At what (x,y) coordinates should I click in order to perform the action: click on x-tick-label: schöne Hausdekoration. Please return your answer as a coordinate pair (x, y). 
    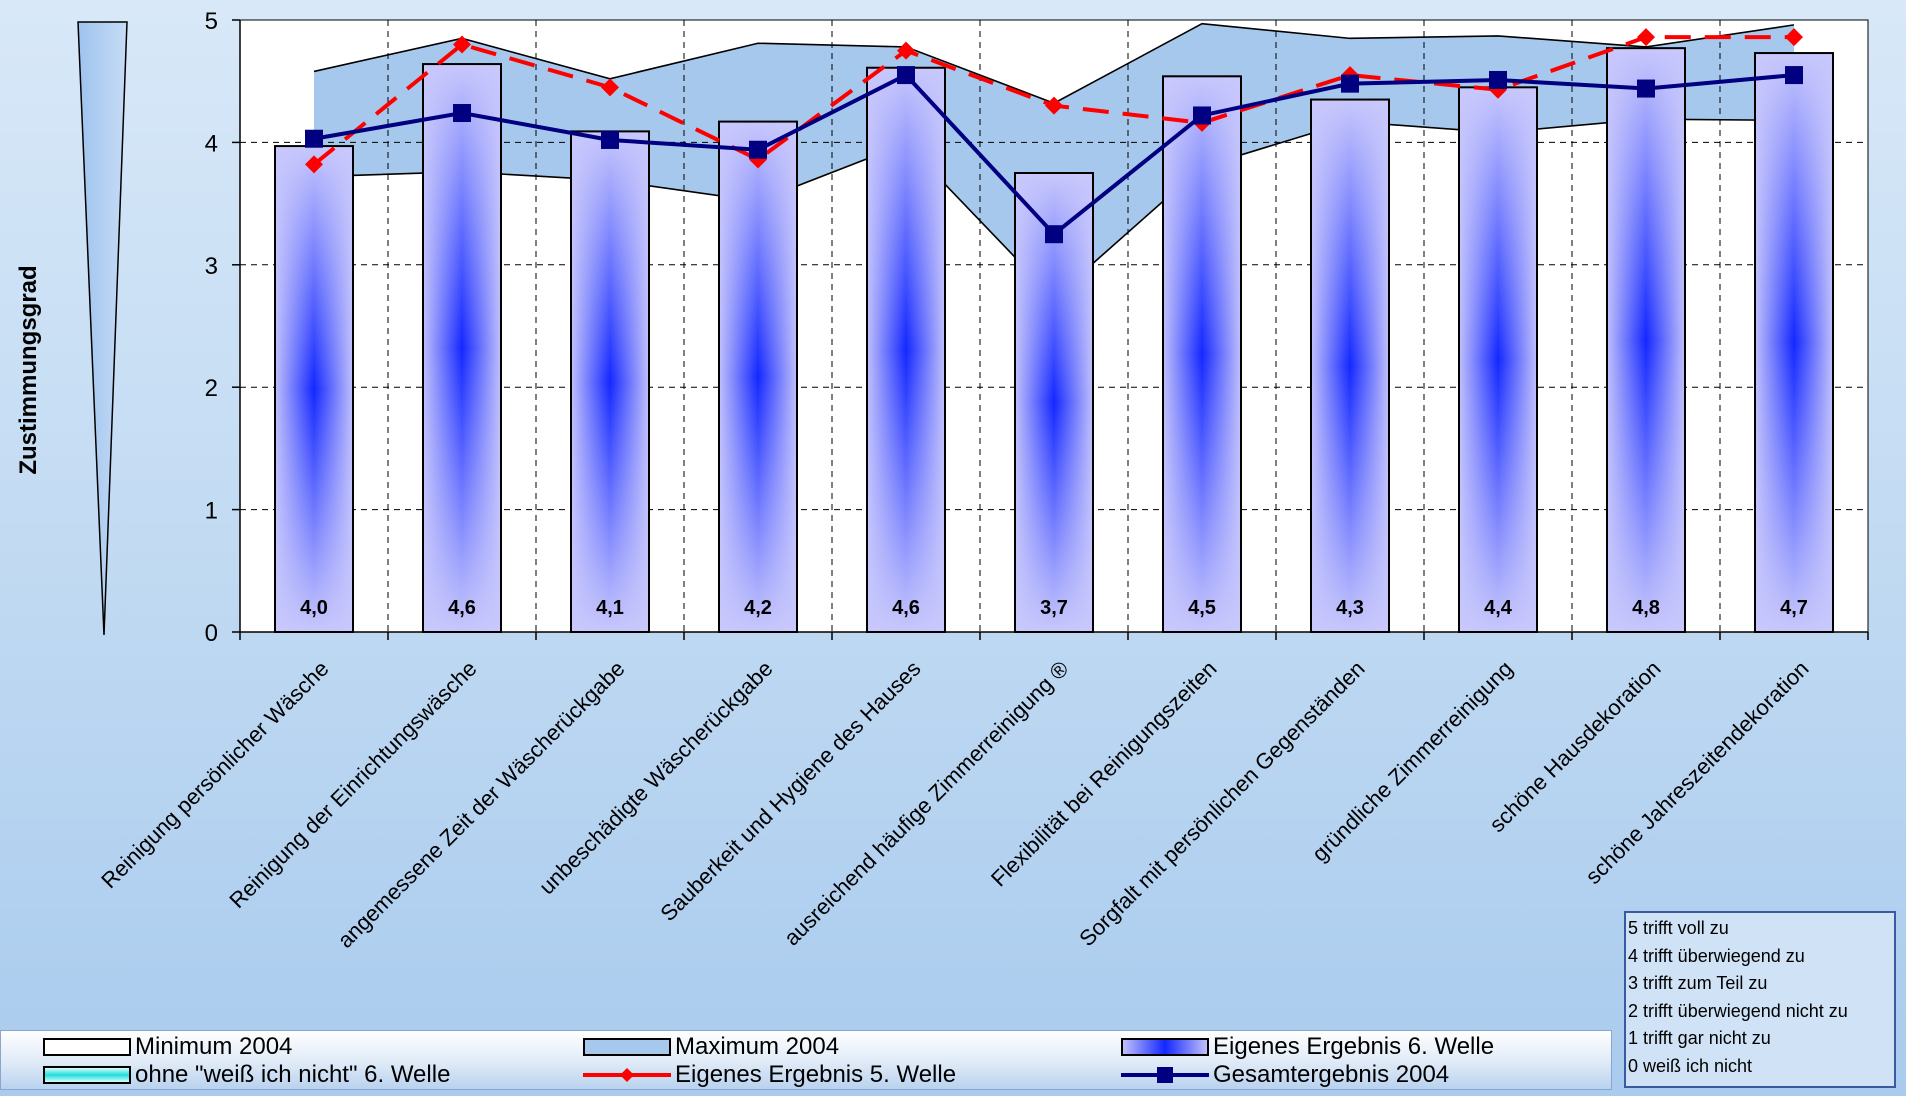
    Looking at the image, I should click on (1574, 746).